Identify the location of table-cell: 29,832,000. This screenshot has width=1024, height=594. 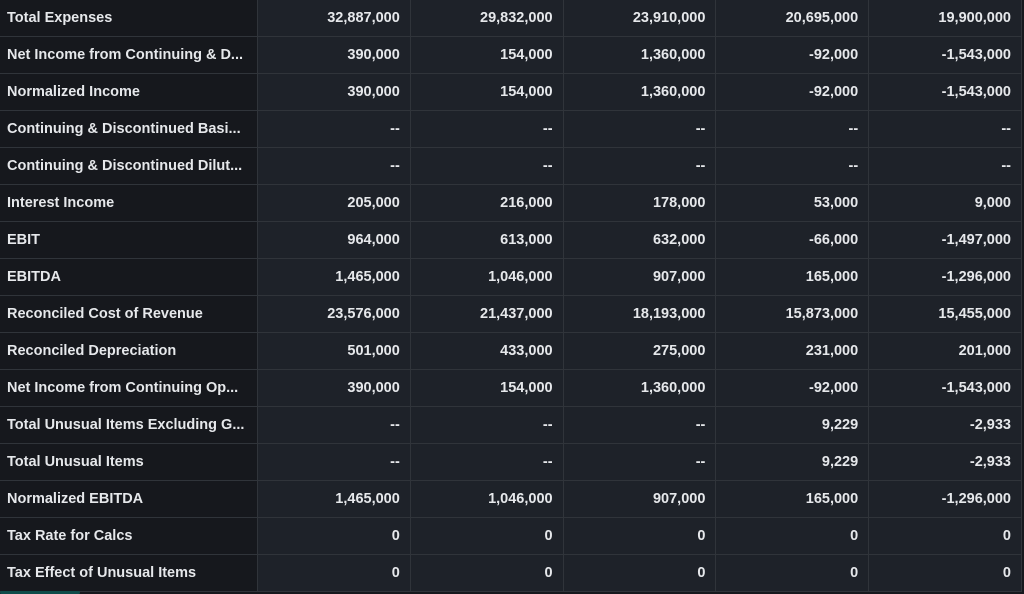
(486, 18).